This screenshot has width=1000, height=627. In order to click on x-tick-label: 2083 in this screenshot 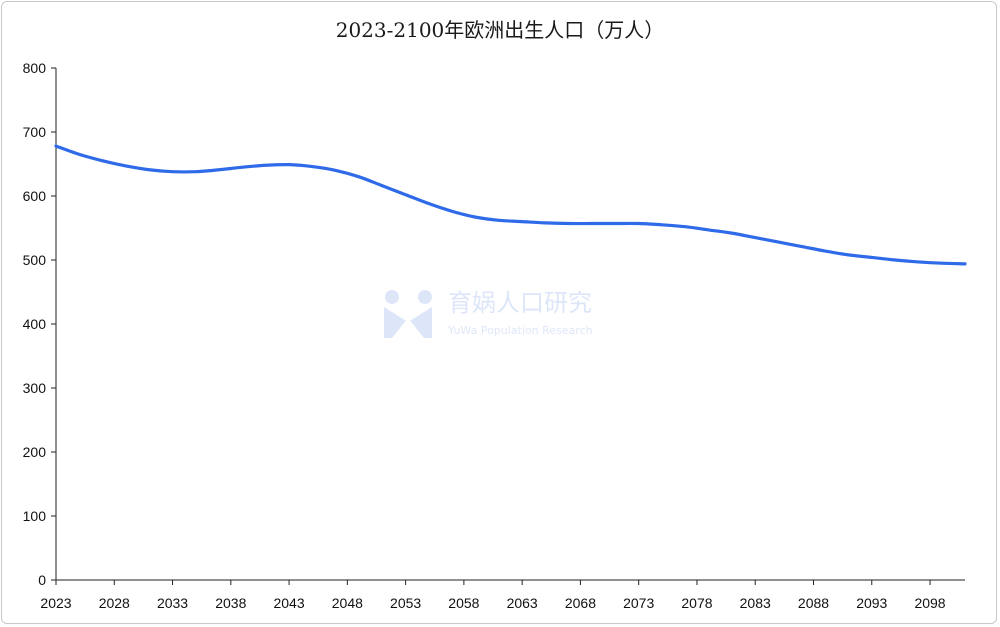, I will do `click(755, 603)`.